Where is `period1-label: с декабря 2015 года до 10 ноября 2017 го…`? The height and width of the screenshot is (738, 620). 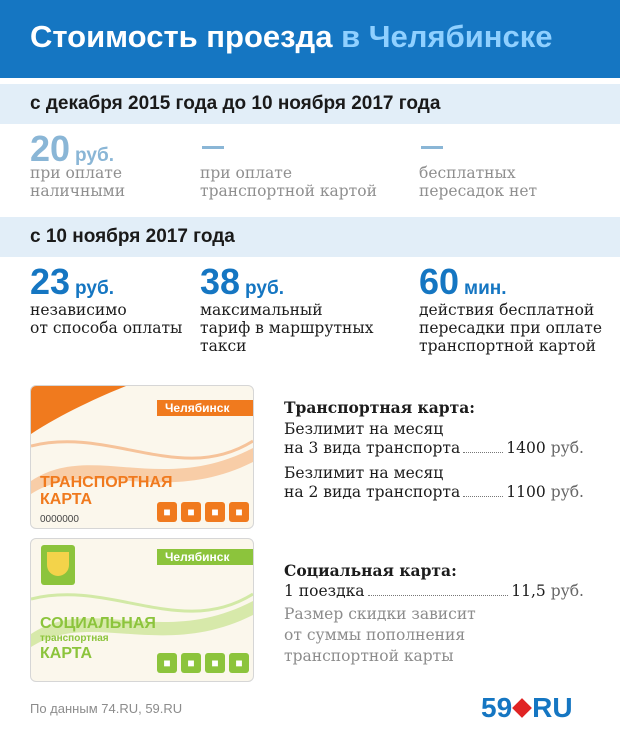
period1-label: с декабря 2015 года до 10 ноября 2017 го… is located at coordinates (235, 103).